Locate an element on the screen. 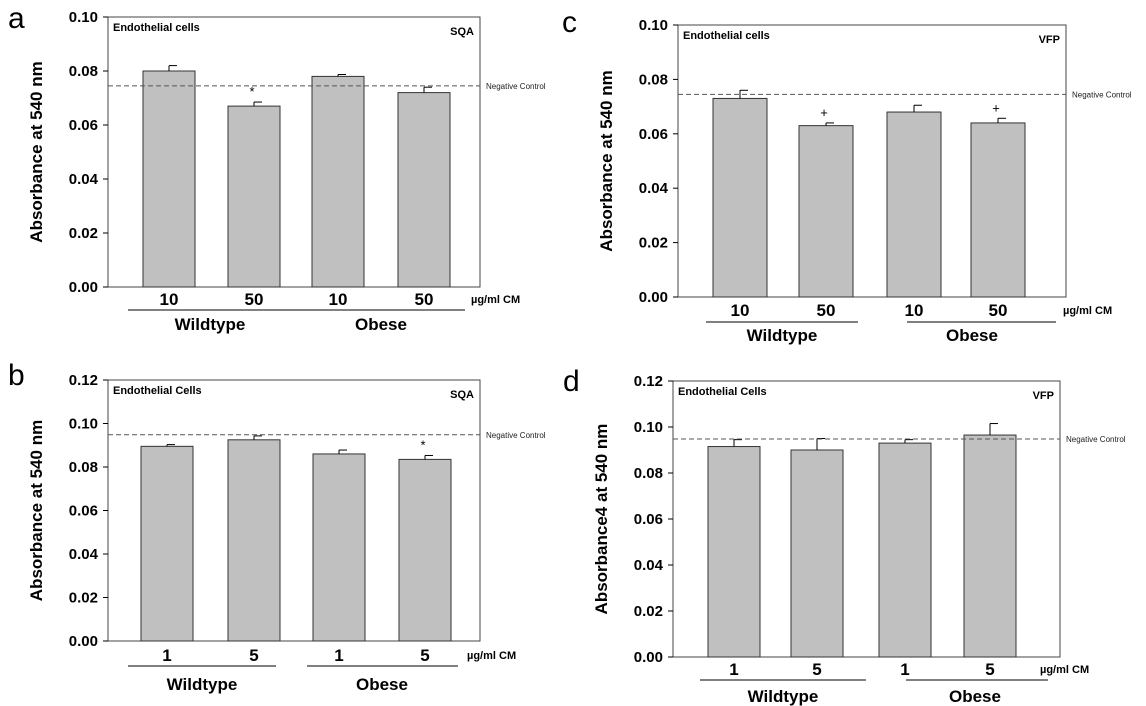 This screenshot has width=1146, height=706. panel-letter: c is located at coordinates (569, 22).